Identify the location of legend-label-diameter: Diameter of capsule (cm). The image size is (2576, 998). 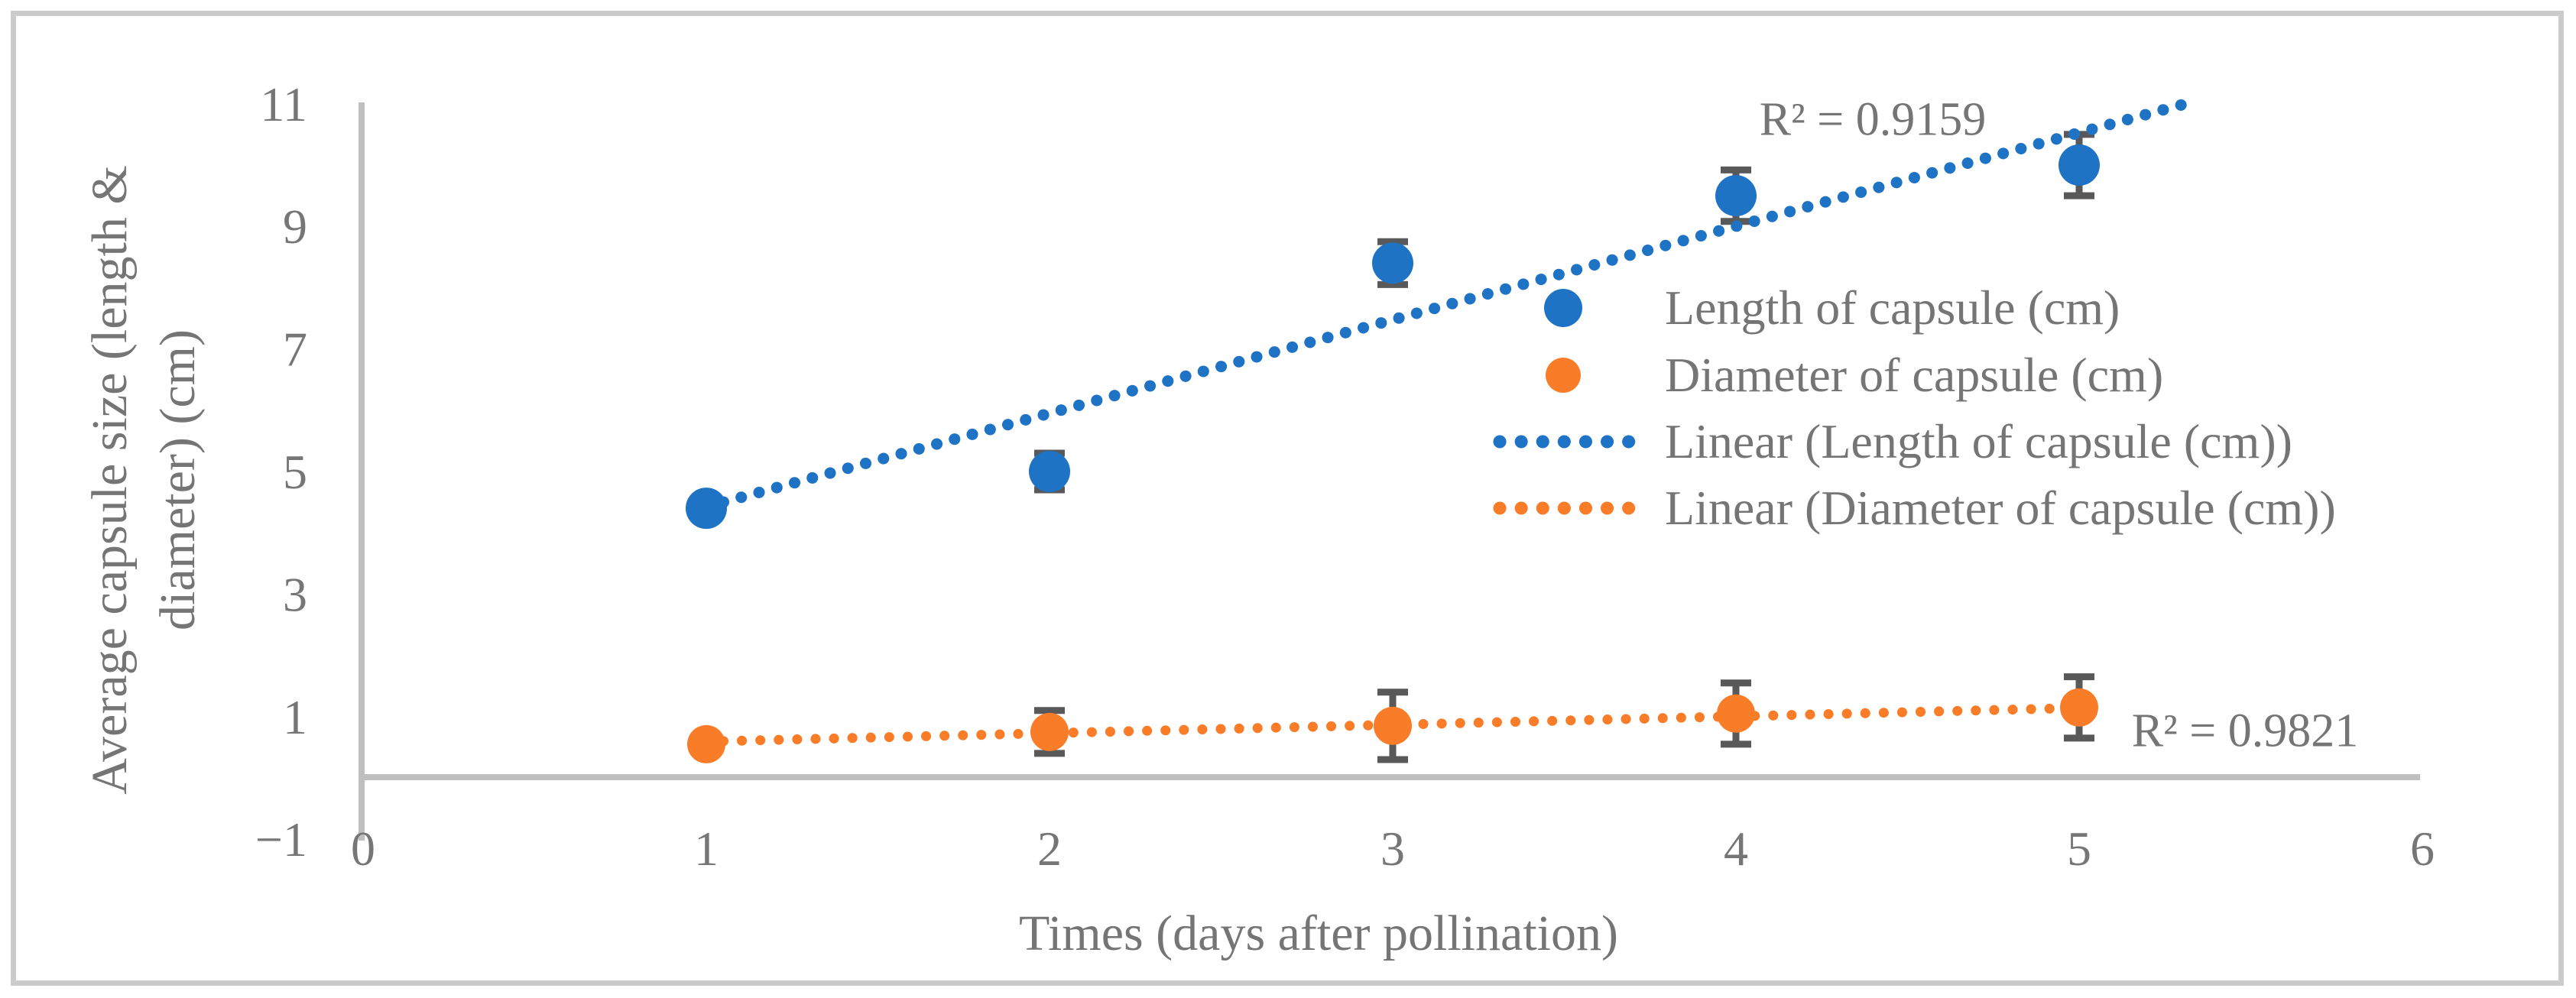
(1914, 375).